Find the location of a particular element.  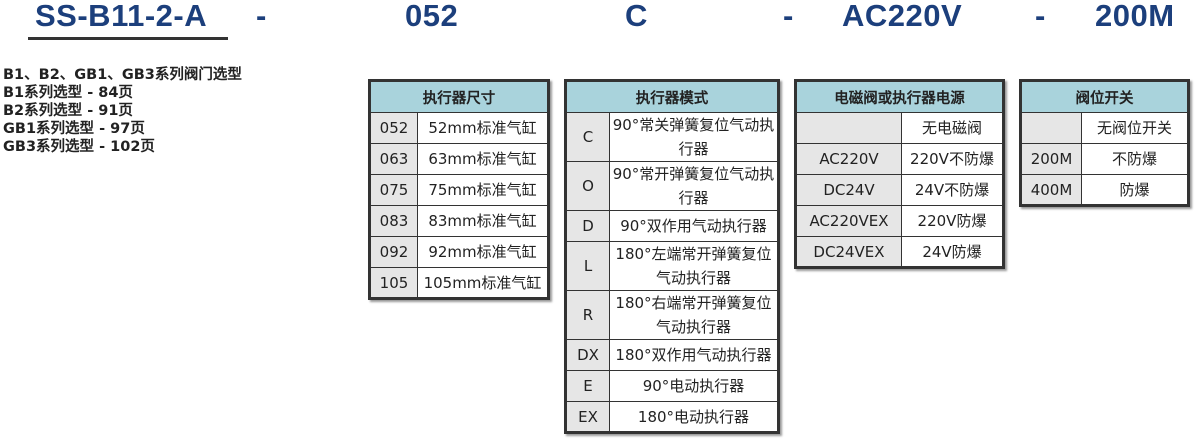

table-row: D 90°双作用气动执行器 is located at coordinates (672, 226).